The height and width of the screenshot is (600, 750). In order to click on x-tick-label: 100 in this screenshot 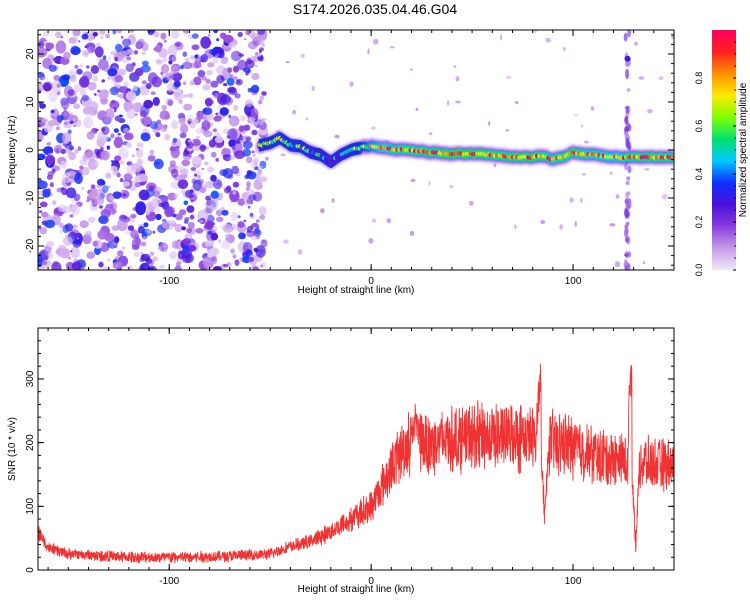, I will do `click(573, 581)`.